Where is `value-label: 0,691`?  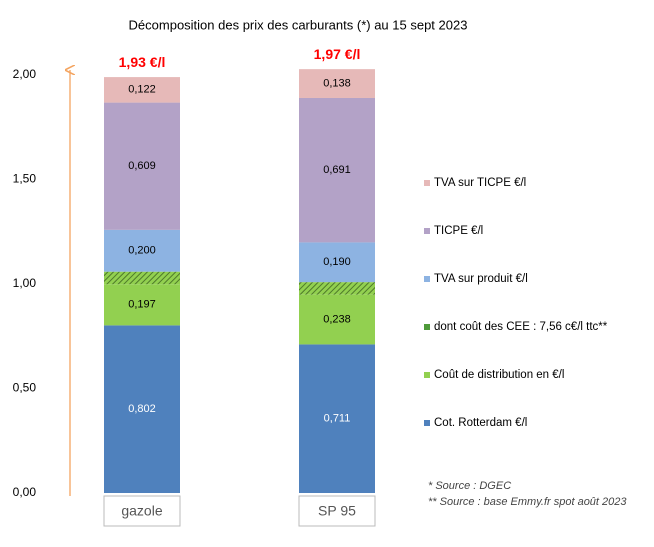 value-label: 0,691 is located at coordinates (337, 170).